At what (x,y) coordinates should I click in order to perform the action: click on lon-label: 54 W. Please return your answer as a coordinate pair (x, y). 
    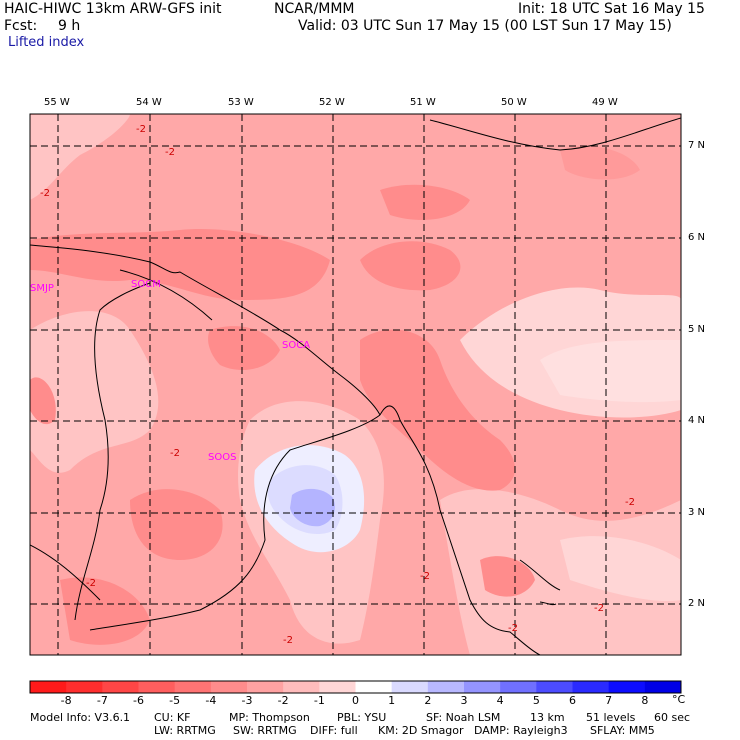
    Looking at the image, I should click on (149, 102).